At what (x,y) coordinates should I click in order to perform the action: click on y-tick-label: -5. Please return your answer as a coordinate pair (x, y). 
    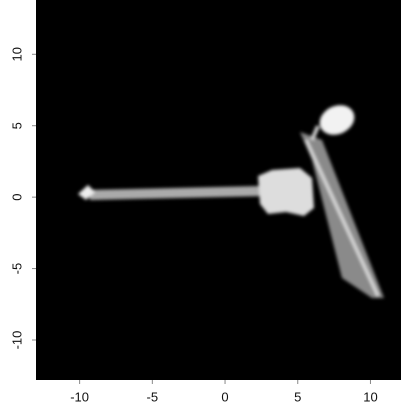
    Looking at the image, I should click on (16, 269).